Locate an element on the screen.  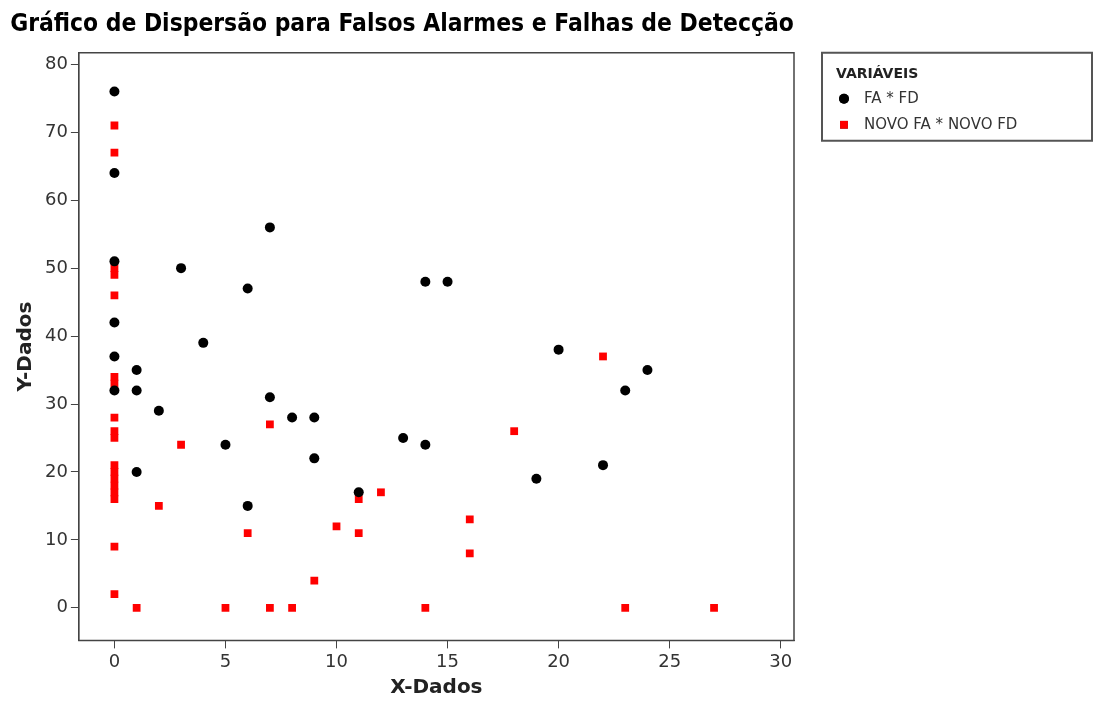
y-tick-label: 0 is located at coordinates (62, 606).